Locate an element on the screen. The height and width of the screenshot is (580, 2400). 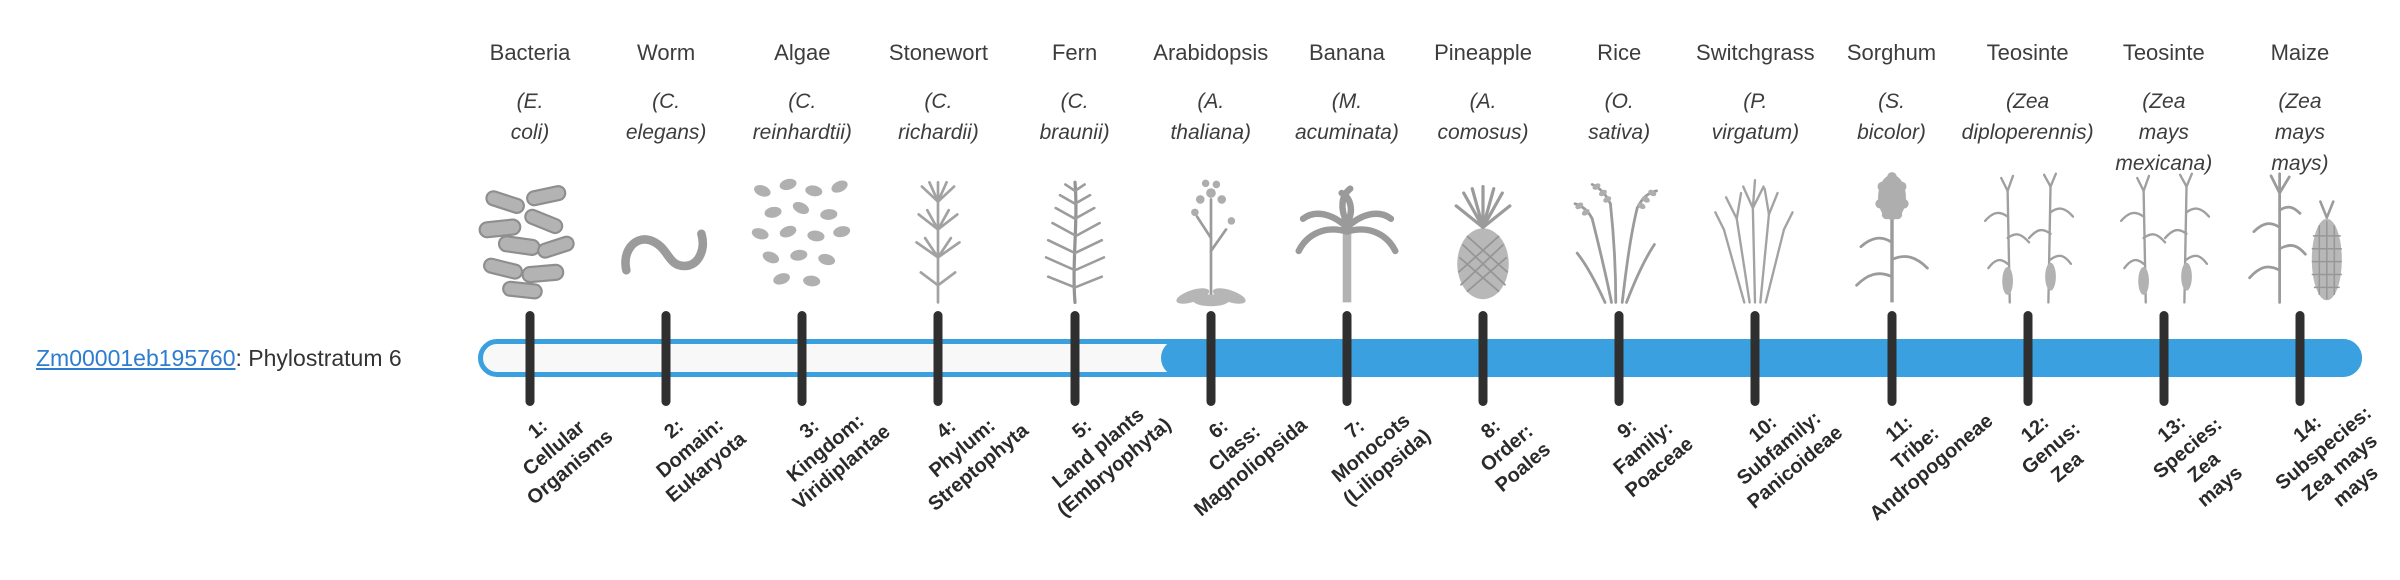
organism-name: Banana is located at coordinates (1346, 52).